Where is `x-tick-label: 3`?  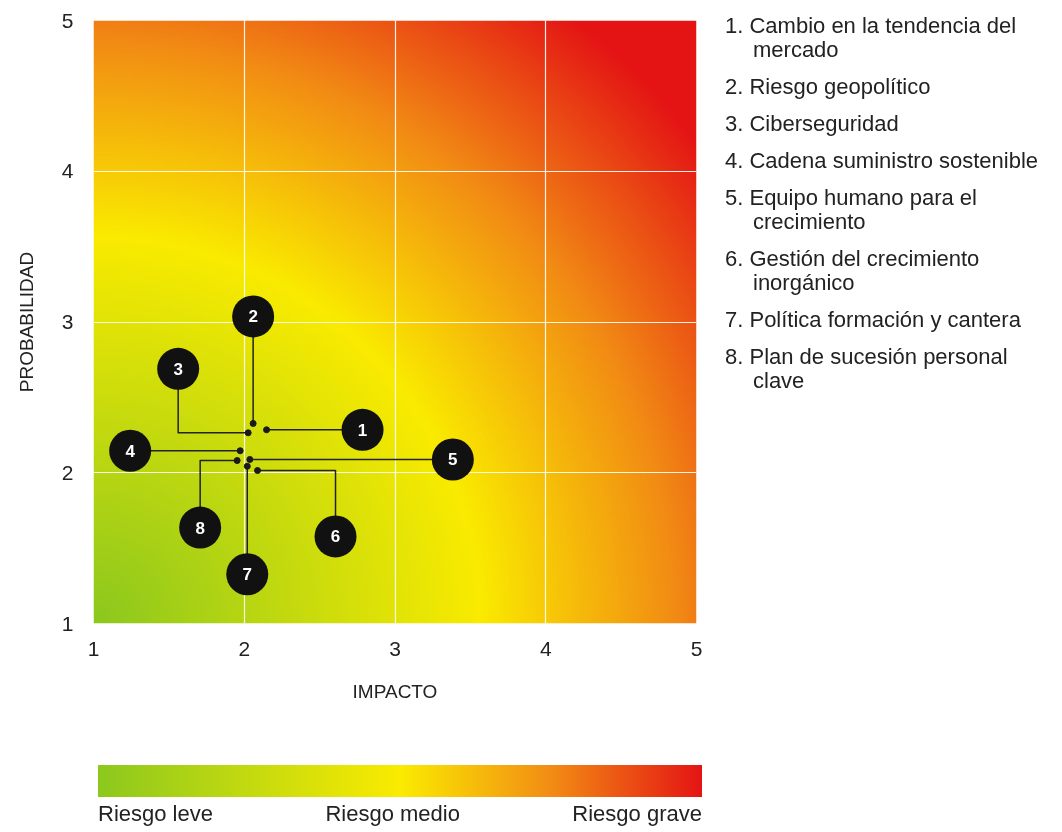
x-tick-label: 3 is located at coordinates (395, 648).